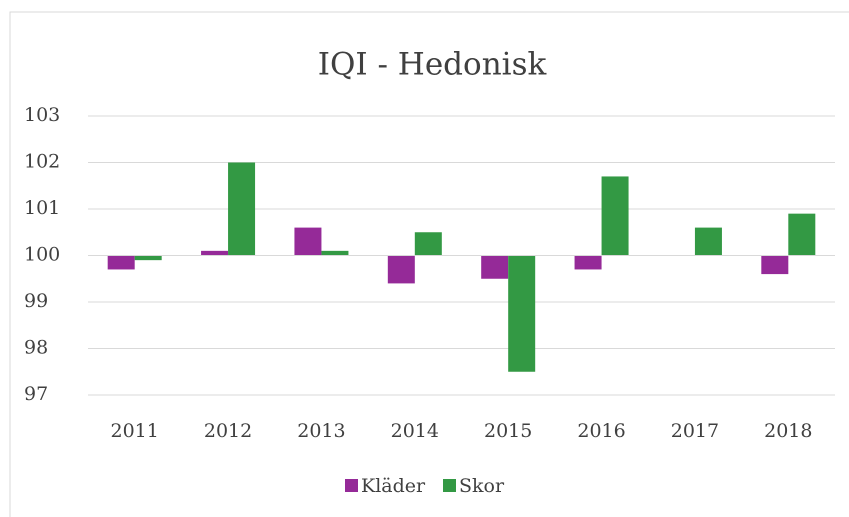 The image size is (849, 517). I want to click on x-tick-label: 2011, so click(135, 431).